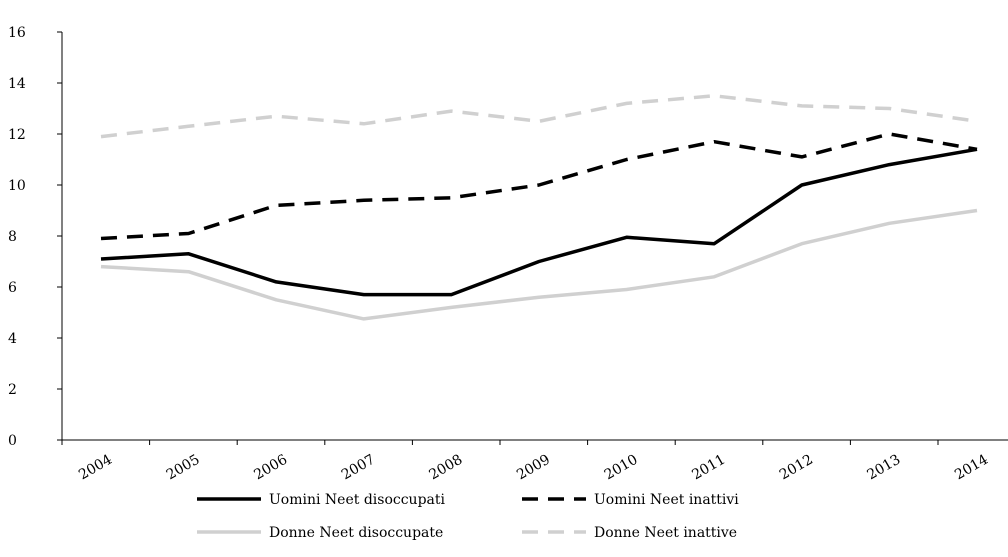 This screenshot has height=557, width=1008. What do you see at coordinates (357, 500) in the screenshot?
I see `legend-label-1: Uomini Neet disoccupati` at bounding box center [357, 500].